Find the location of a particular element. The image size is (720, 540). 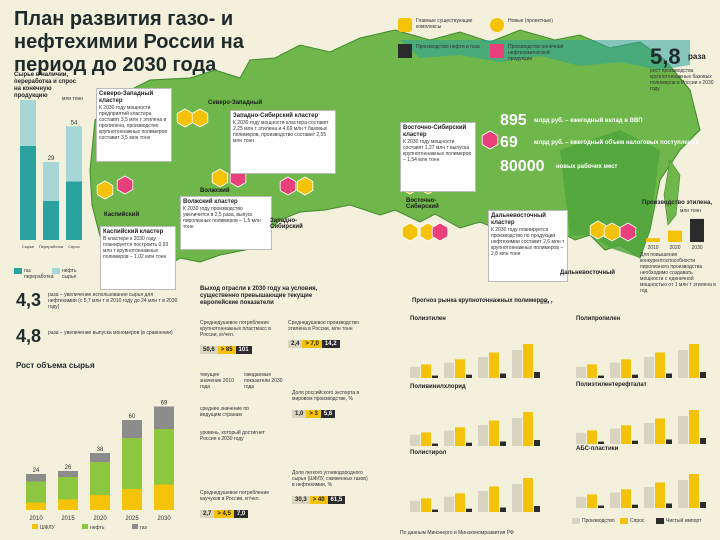

comp-c: 5,6 is located at coordinates (328, 414).